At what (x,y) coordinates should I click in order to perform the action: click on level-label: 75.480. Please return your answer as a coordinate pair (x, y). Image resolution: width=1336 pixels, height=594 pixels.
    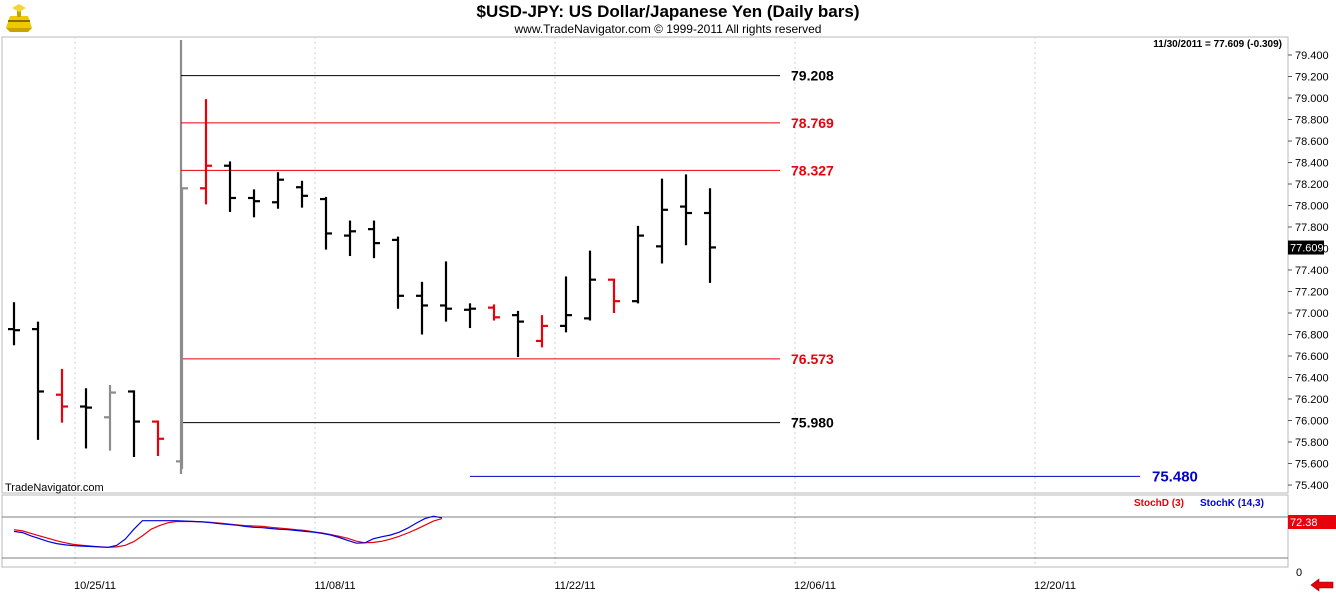
    Looking at the image, I should click on (1175, 476).